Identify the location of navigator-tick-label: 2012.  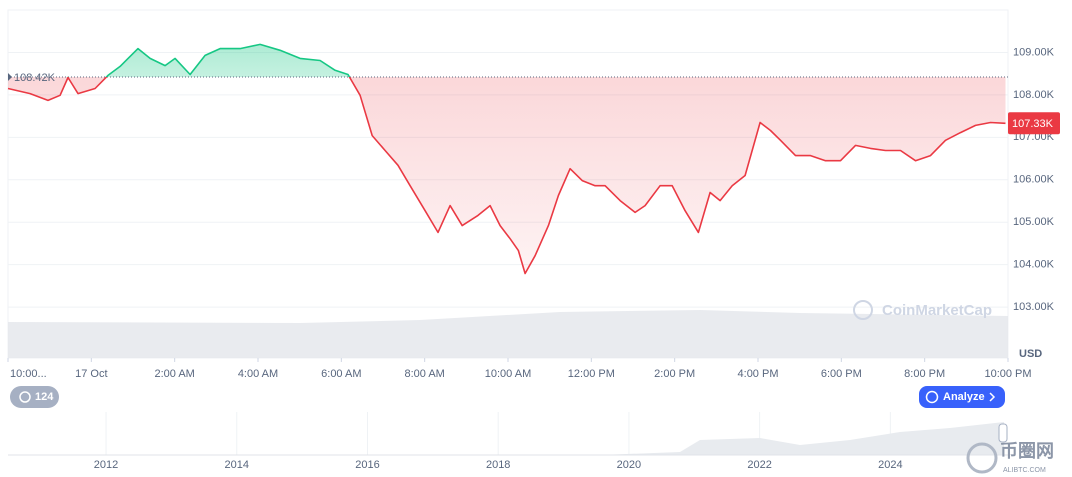
(106, 465).